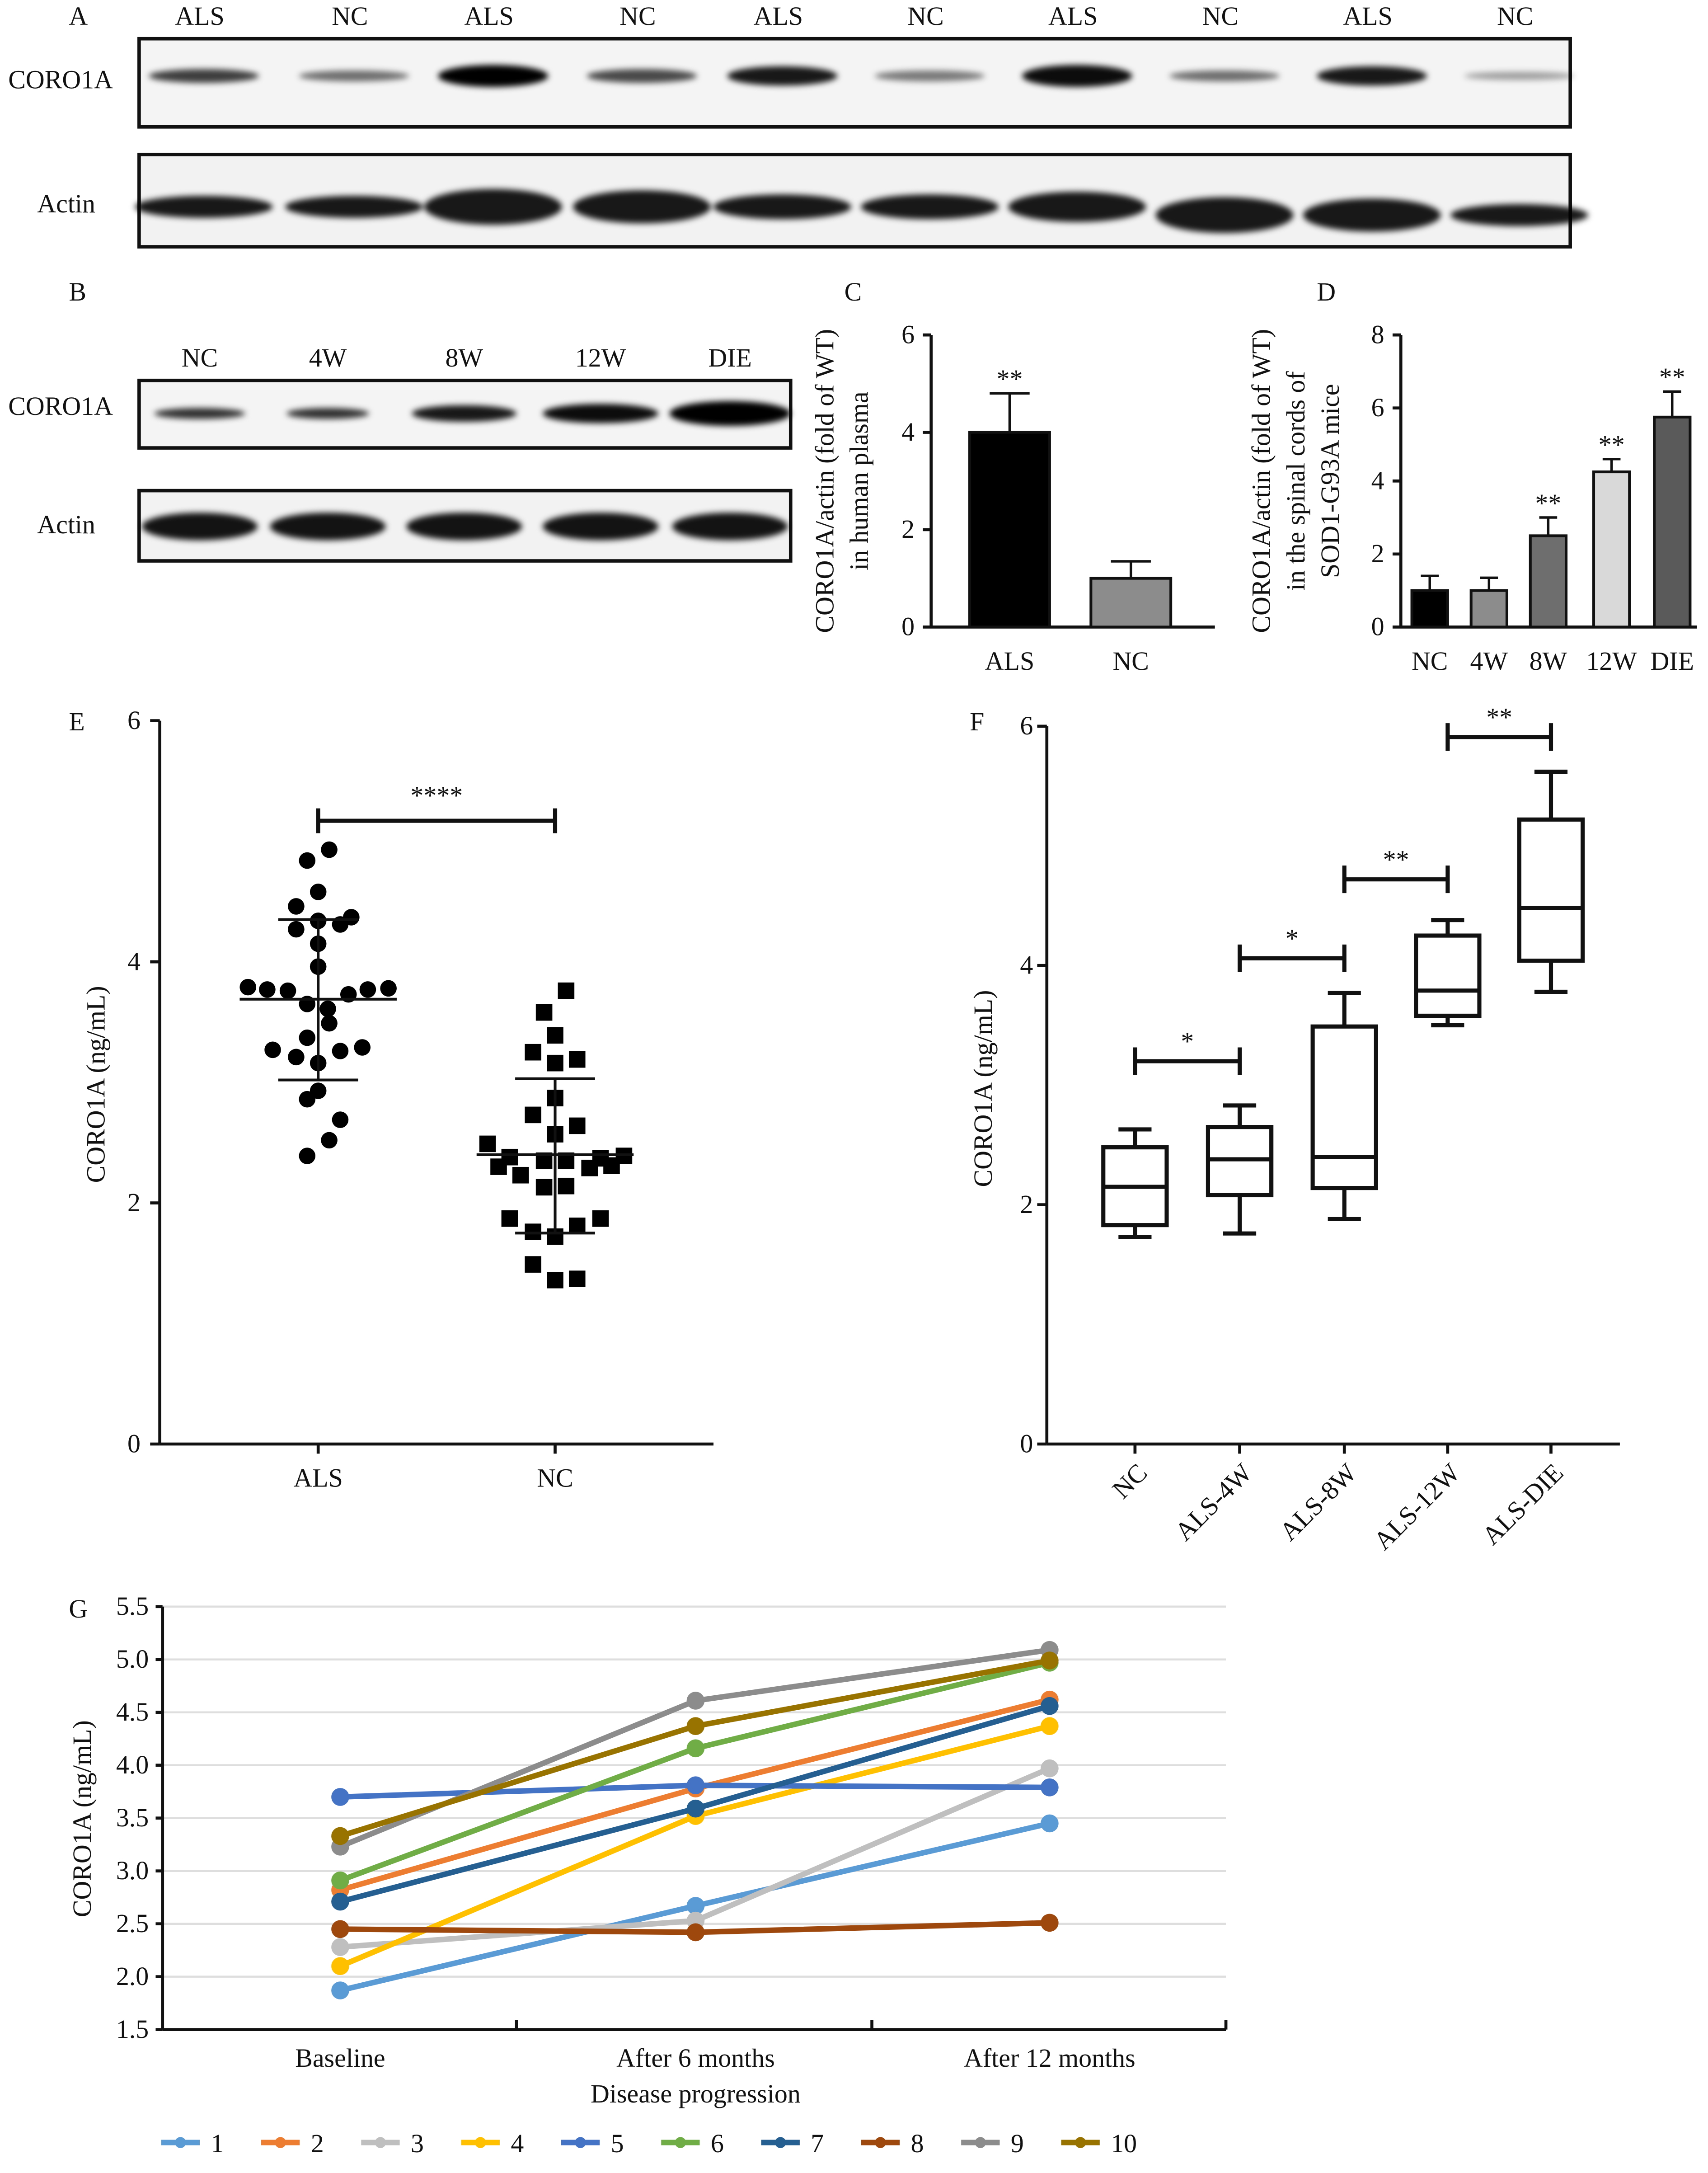 This screenshot has width=1708, height=2173. What do you see at coordinates (391, 1099) in the screenshot?
I see `panel-e-scatter-chart: E 0 2 4 6 CORO1A (ng/mL) ALS NC ****` at bounding box center [391, 1099].